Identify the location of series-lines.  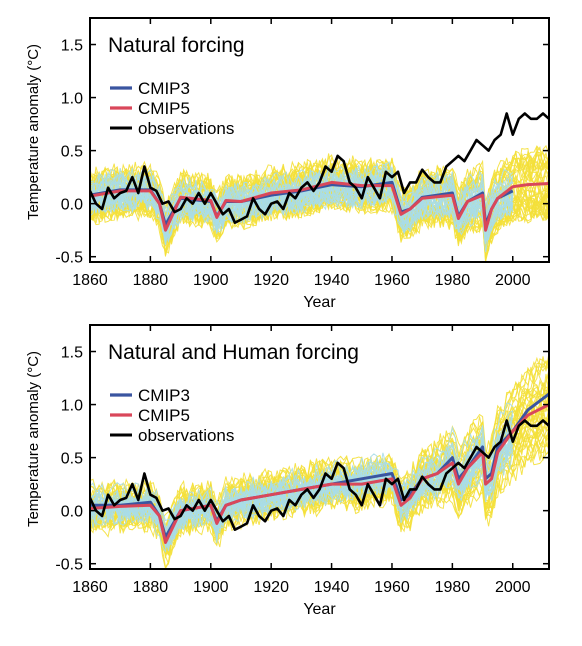
(319, 172).